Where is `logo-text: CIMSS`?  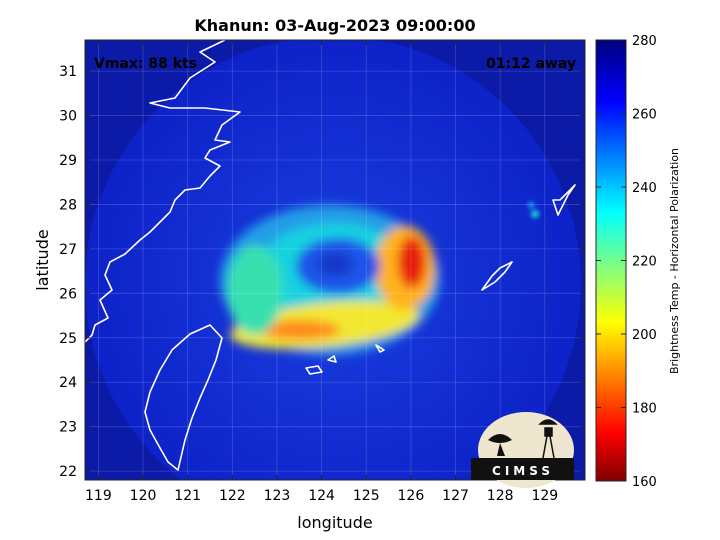 logo-text: CIMSS is located at coordinates (523, 471).